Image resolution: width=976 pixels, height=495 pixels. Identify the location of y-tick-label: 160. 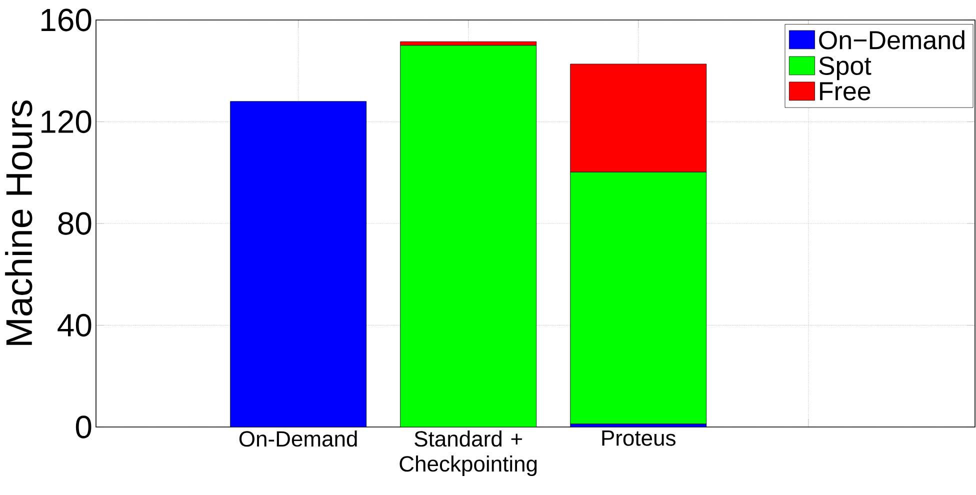
(67, 20).